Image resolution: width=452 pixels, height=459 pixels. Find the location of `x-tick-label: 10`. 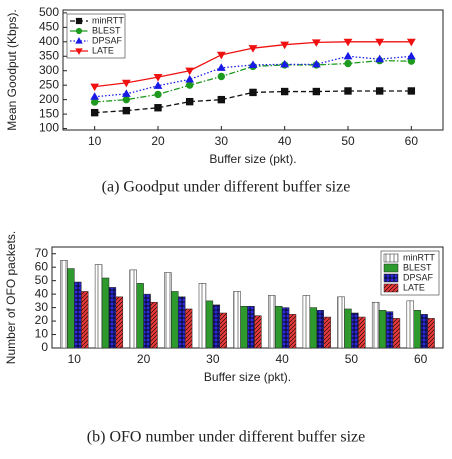

x-tick-label: 10 is located at coordinates (75, 359).